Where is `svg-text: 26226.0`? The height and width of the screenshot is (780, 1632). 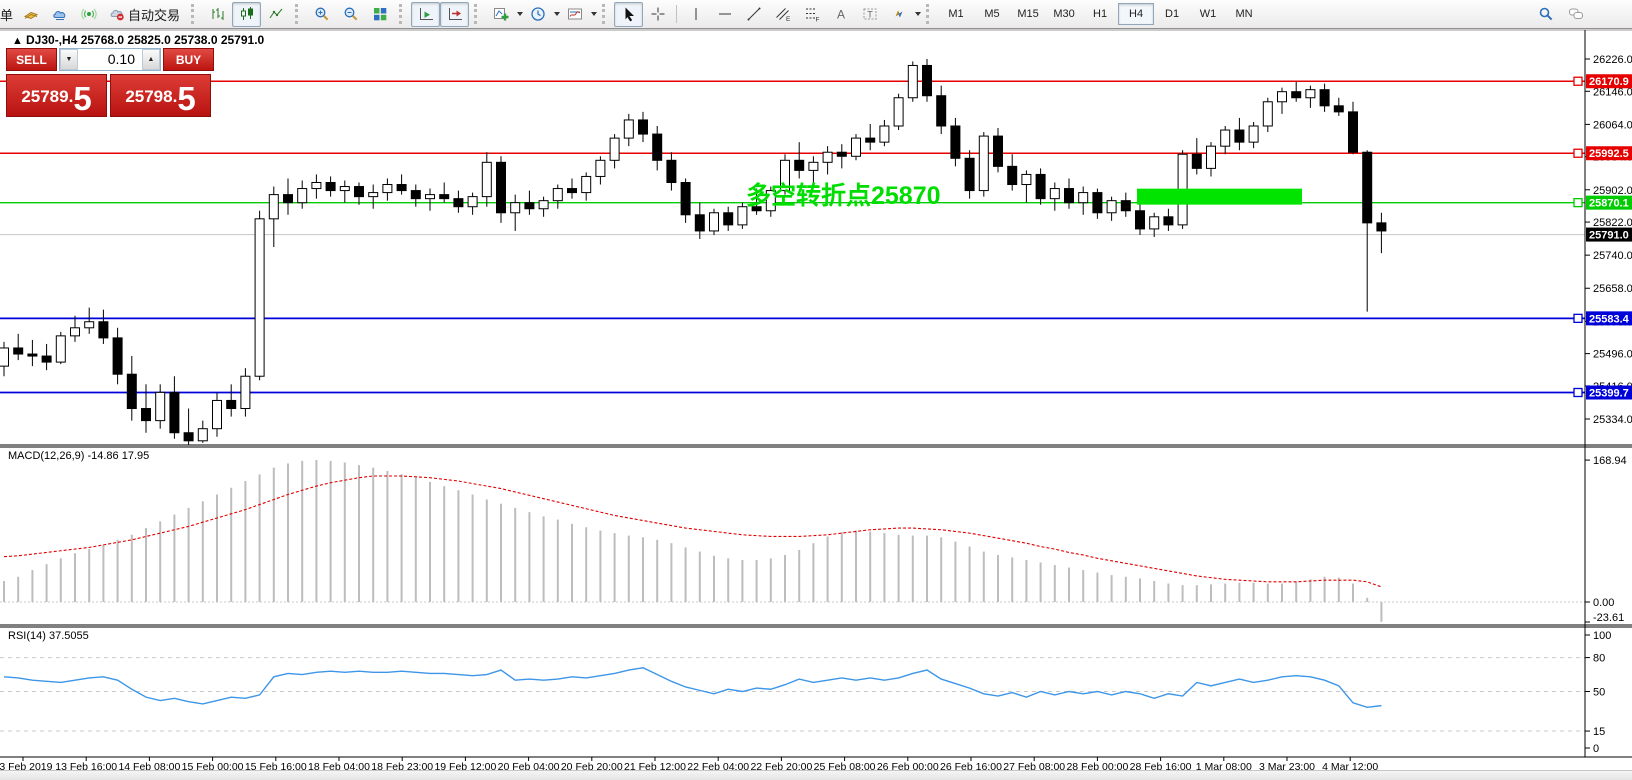 svg-text: 26226.0 is located at coordinates (1612, 60).